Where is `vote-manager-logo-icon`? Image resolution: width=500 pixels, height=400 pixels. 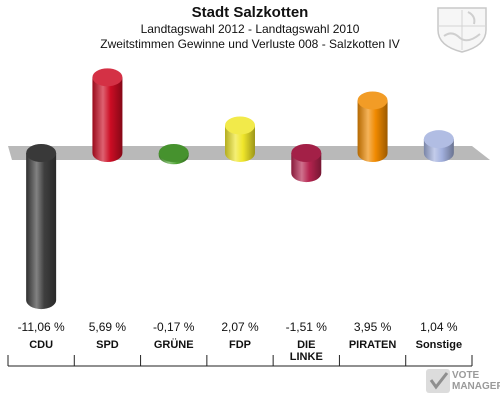 vote-manager-logo-icon is located at coordinates (438, 381).